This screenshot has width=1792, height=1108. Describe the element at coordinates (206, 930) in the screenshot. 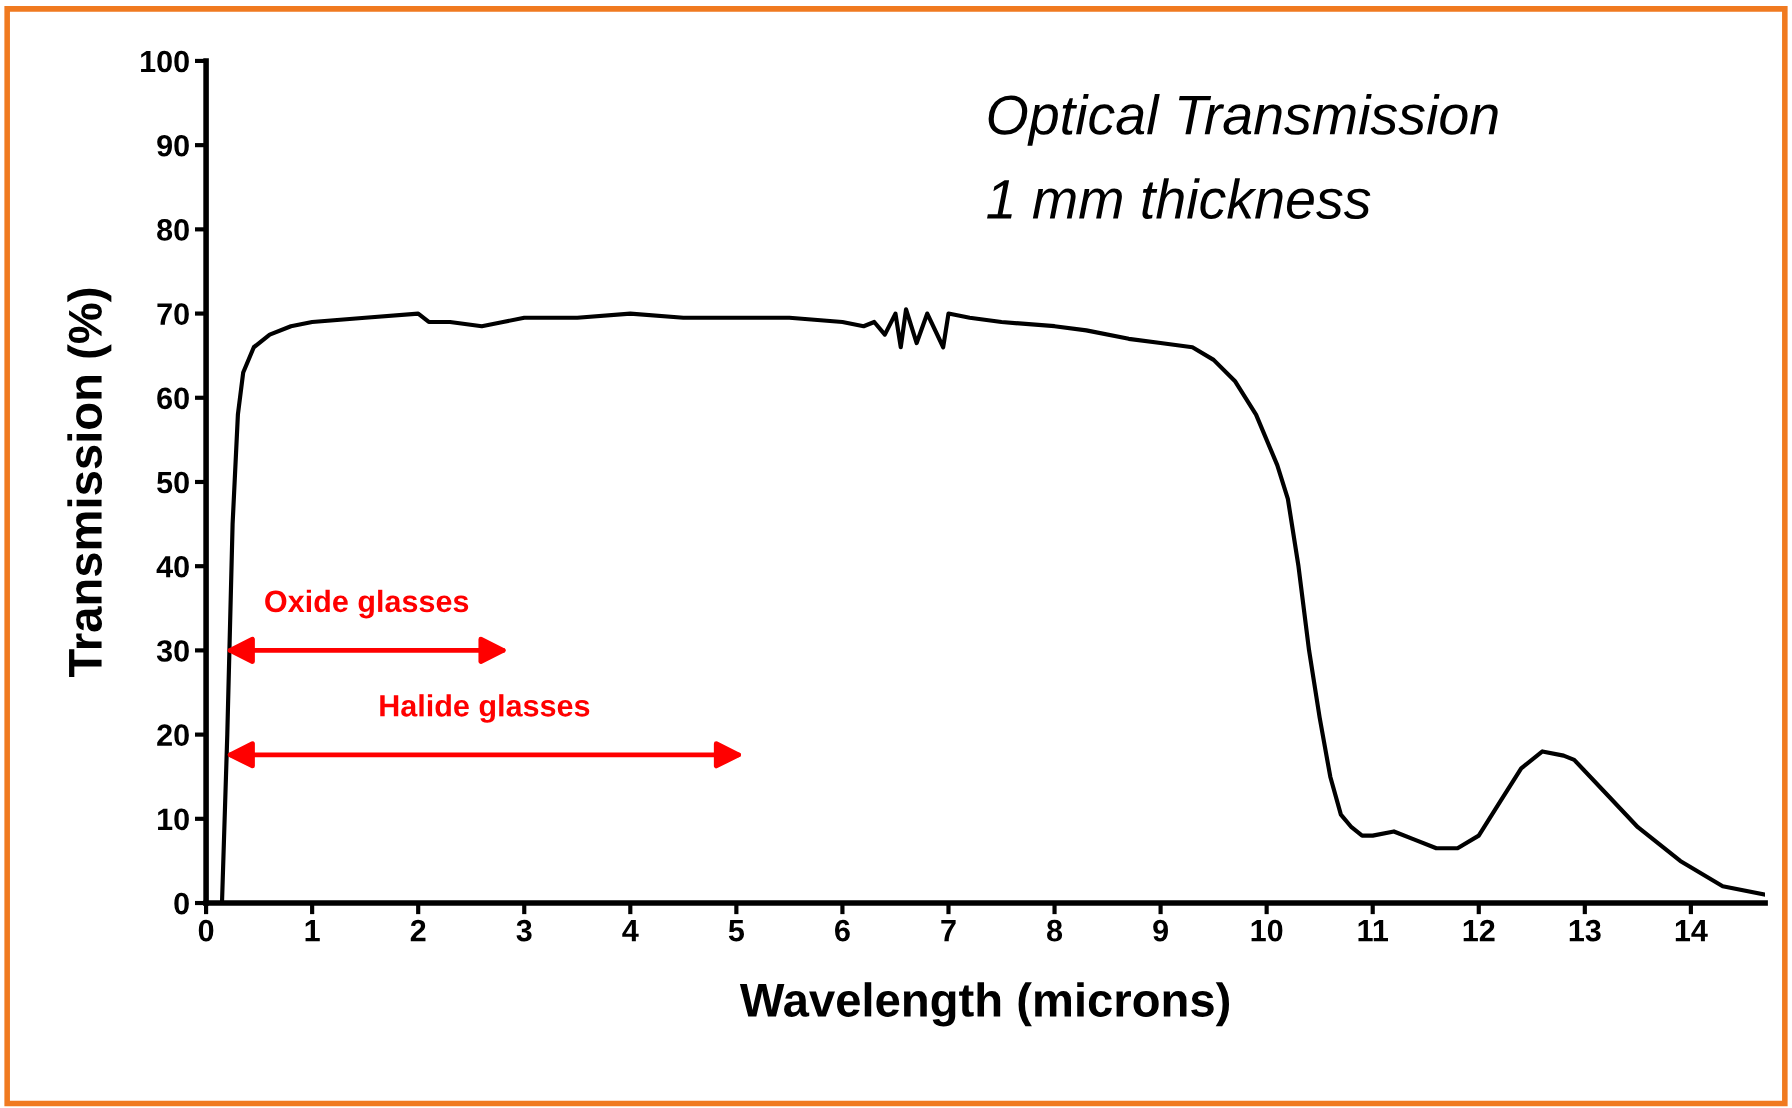

I see `x-tick-label: 0` at that location.